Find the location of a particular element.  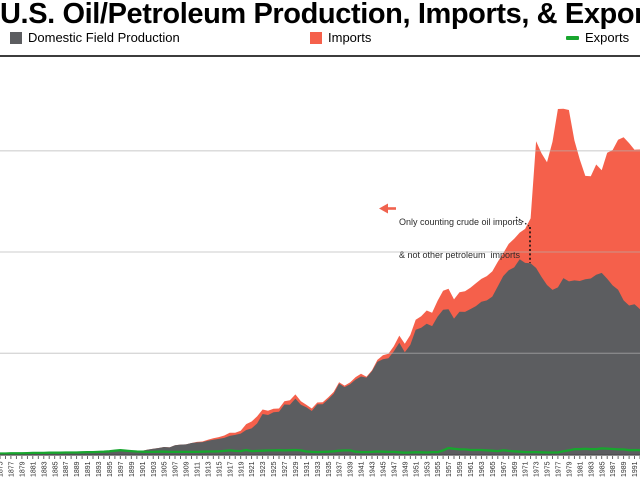

annotation-dotted-connector is located at coordinates (522, 221).